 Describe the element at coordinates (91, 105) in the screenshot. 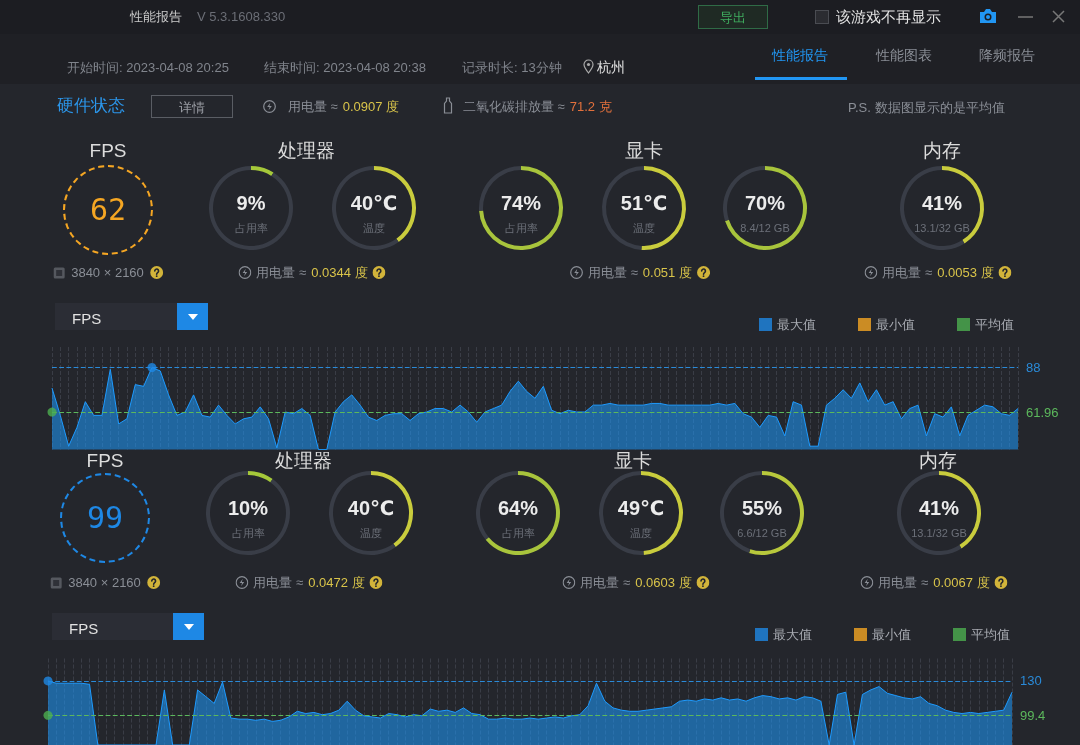

I see `text: 硬件状态` at that location.